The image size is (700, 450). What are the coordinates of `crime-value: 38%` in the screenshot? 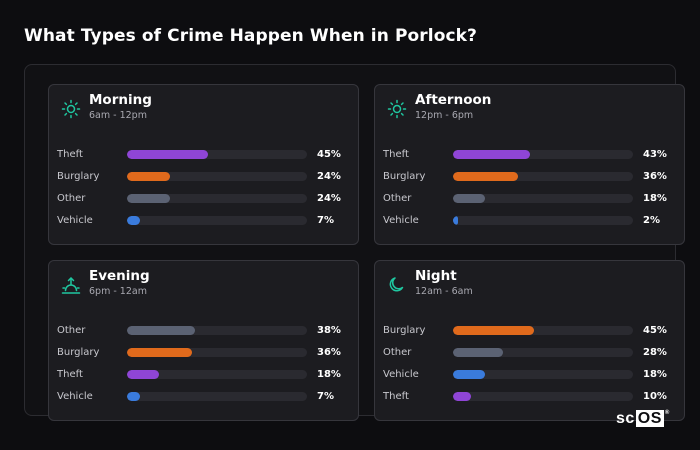 It's located at (329, 330).